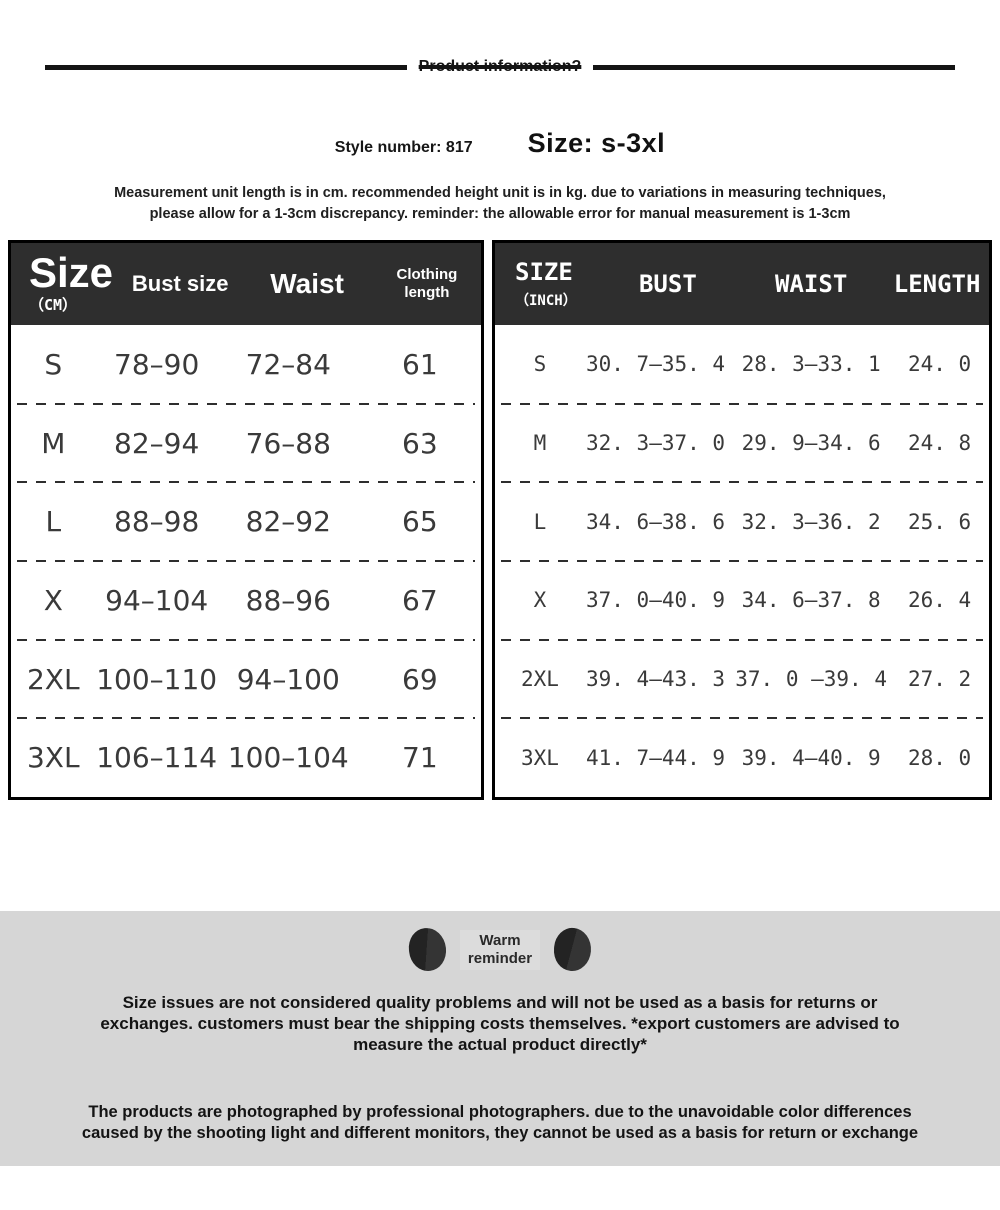 The height and width of the screenshot is (1210, 1000). Describe the element at coordinates (71, 272) in the screenshot. I see `cm-header-size-label: Size` at that location.